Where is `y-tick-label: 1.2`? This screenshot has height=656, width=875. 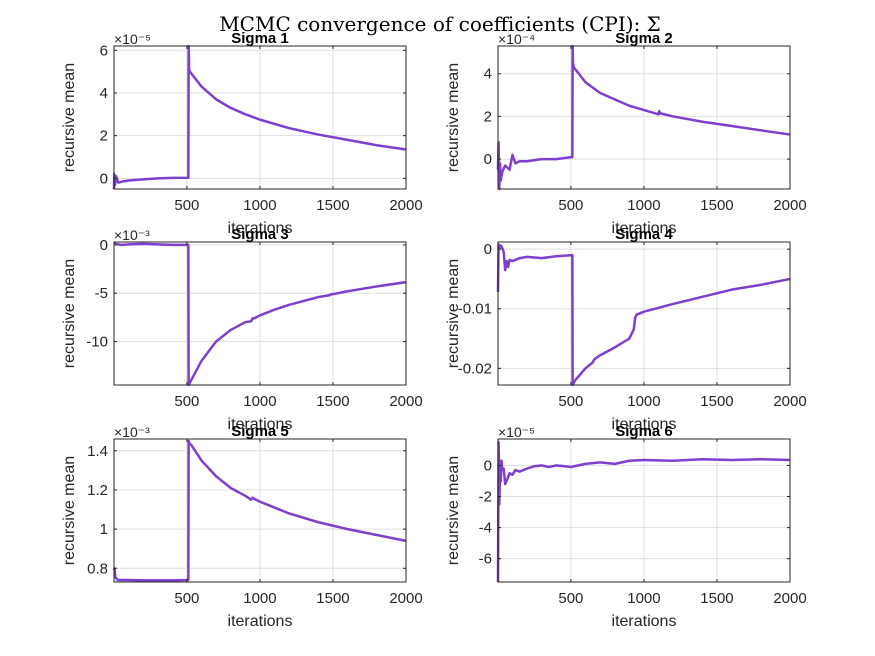 y-tick-label: 1.2 is located at coordinates (97, 490).